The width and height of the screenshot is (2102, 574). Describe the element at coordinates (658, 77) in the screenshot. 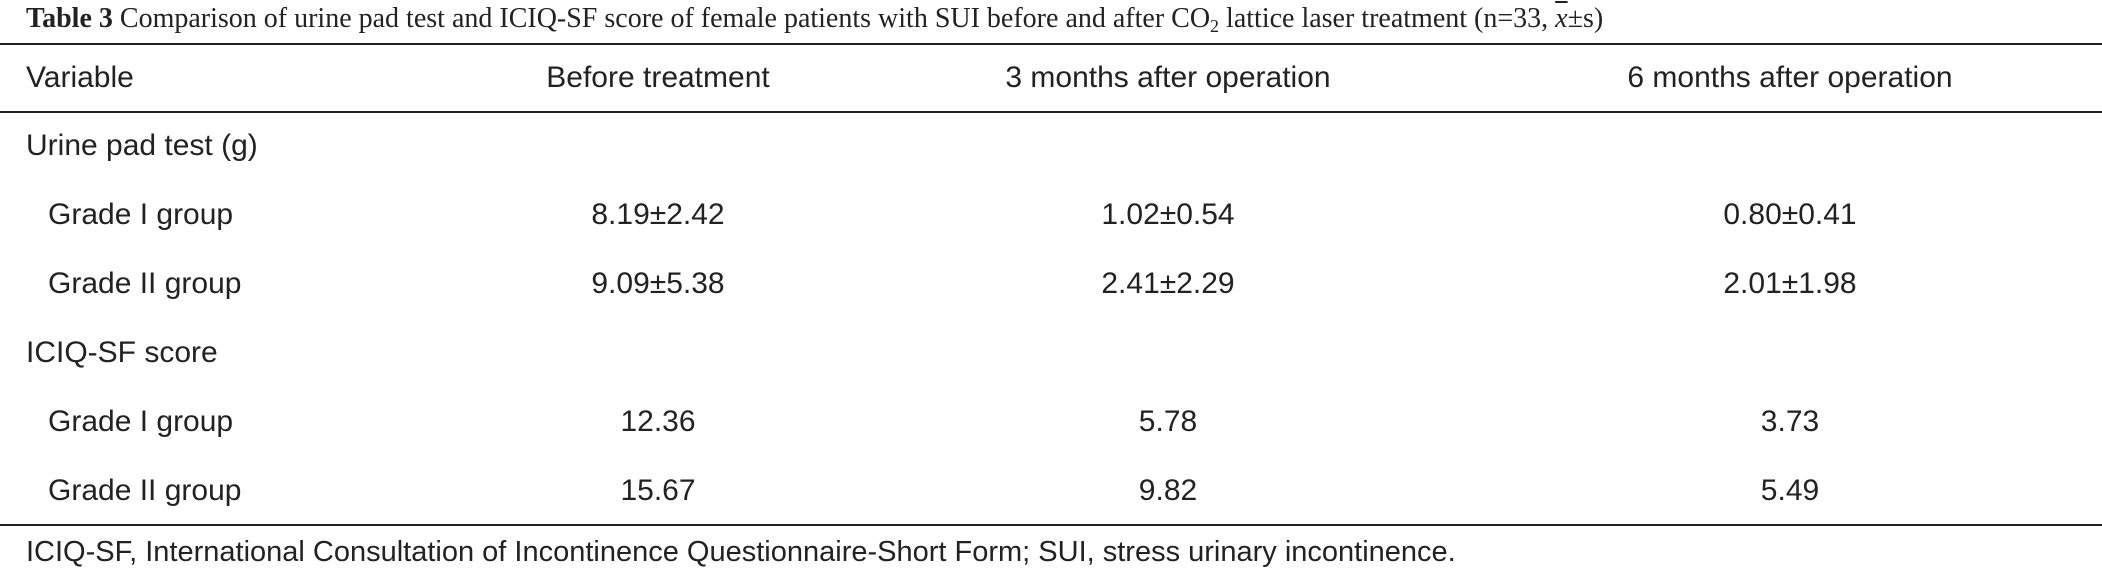

I see `header-before-treatment: Before treatment` at that location.